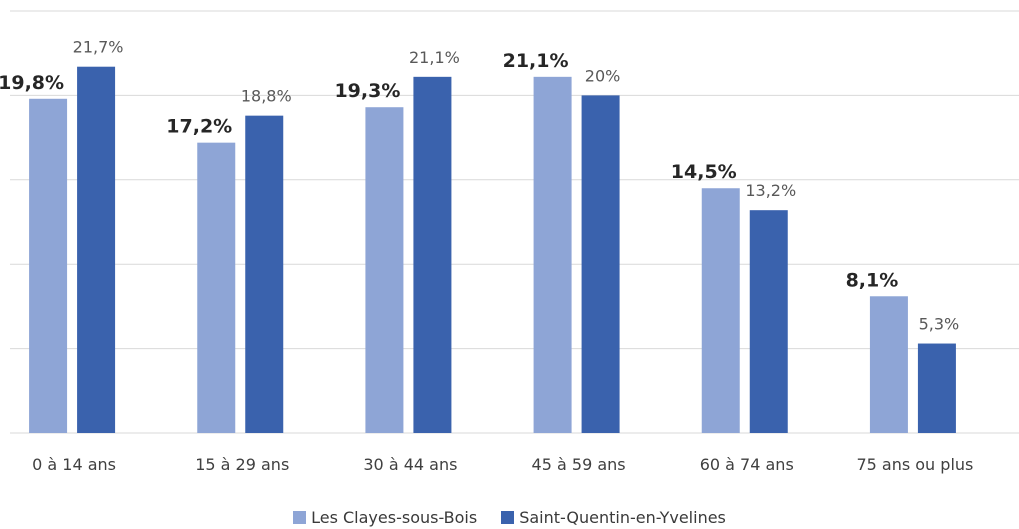  What do you see at coordinates (747, 464) in the screenshot?
I see `x-tick-label-4: 60 à 74 ans` at bounding box center [747, 464].